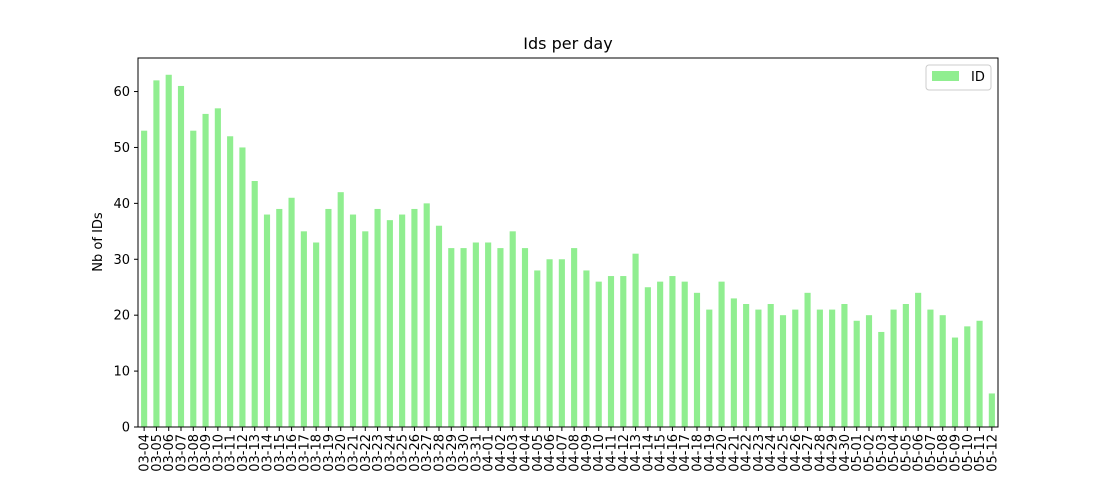 This screenshot has height=480, width=1109. Describe the element at coordinates (661, 453) in the screenshot. I see `x-tick-label: 04-15` at that location.